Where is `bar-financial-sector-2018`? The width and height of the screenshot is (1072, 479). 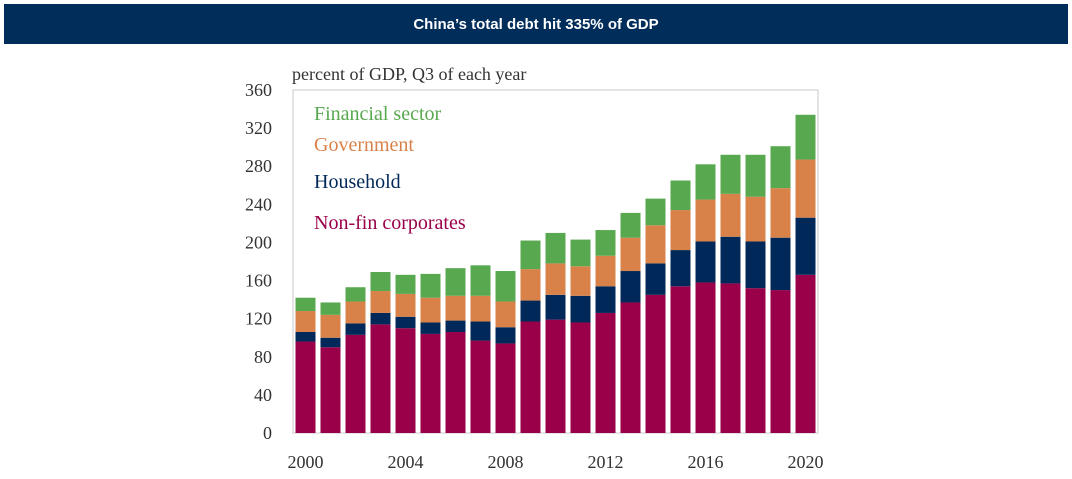 bar-financial-sector-2018 is located at coordinates (755, 175).